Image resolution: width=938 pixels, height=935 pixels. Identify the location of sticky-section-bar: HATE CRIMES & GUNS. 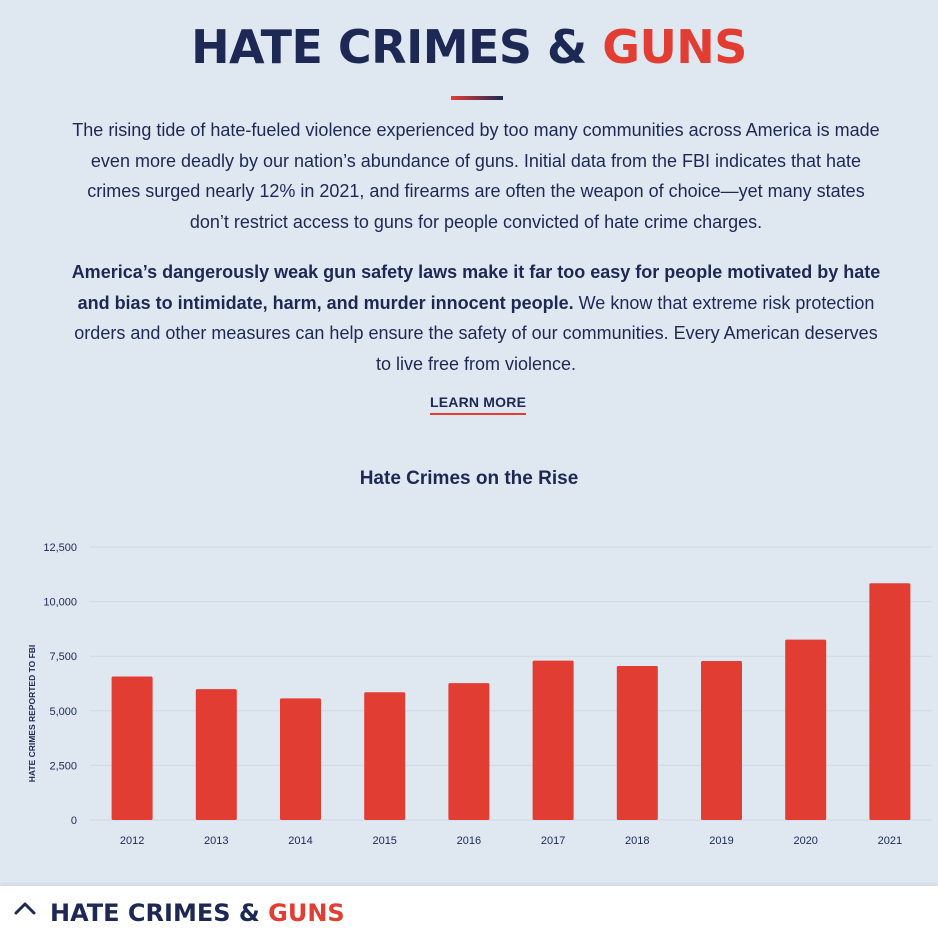
(469, 910).